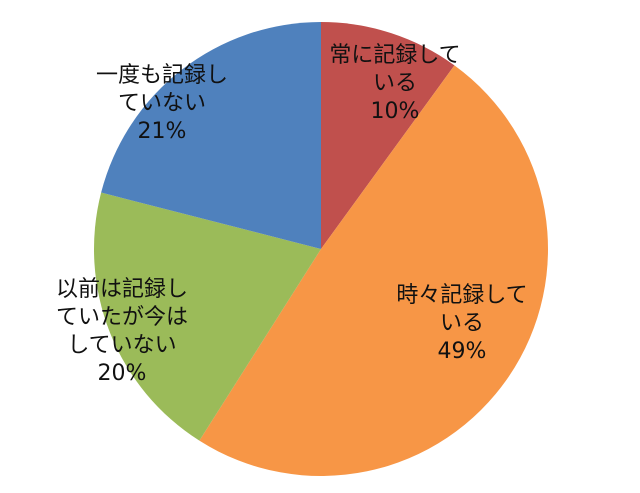  Describe the element at coordinates (122, 289) in the screenshot. I see `slice-label-line-2-0: 以前は記録し` at that location.